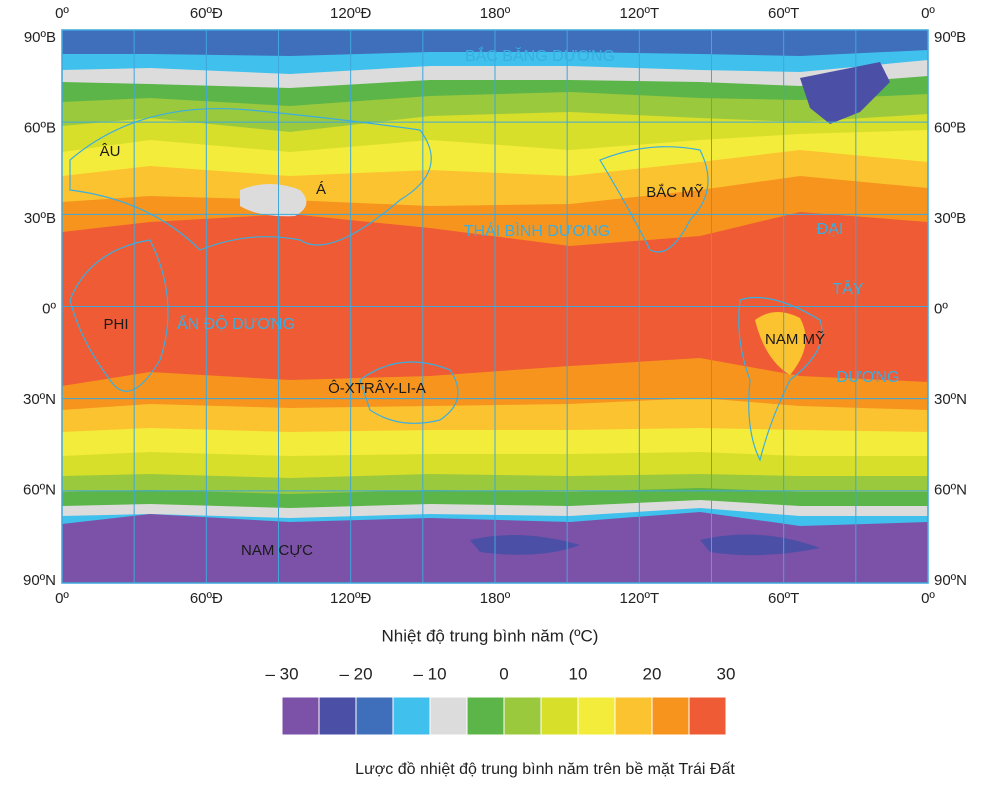 This screenshot has height=791, width=992. Describe the element at coordinates (110, 151) in the screenshot. I see `continent-label: ÂU` at that location.